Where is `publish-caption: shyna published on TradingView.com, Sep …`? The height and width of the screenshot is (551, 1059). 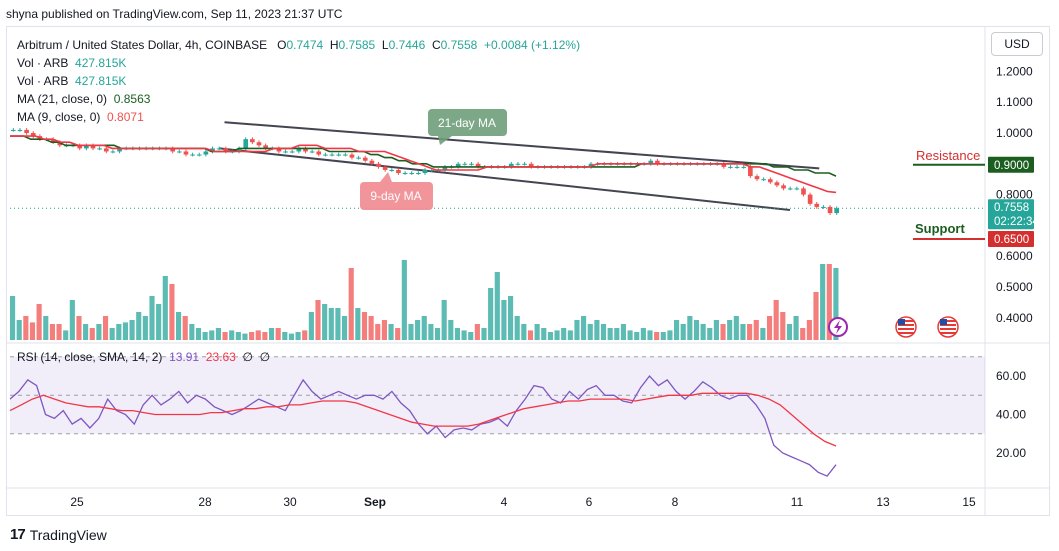
publish-caption: shyna published on TradingView.com, Sep … is located at coordinates (174, 14).